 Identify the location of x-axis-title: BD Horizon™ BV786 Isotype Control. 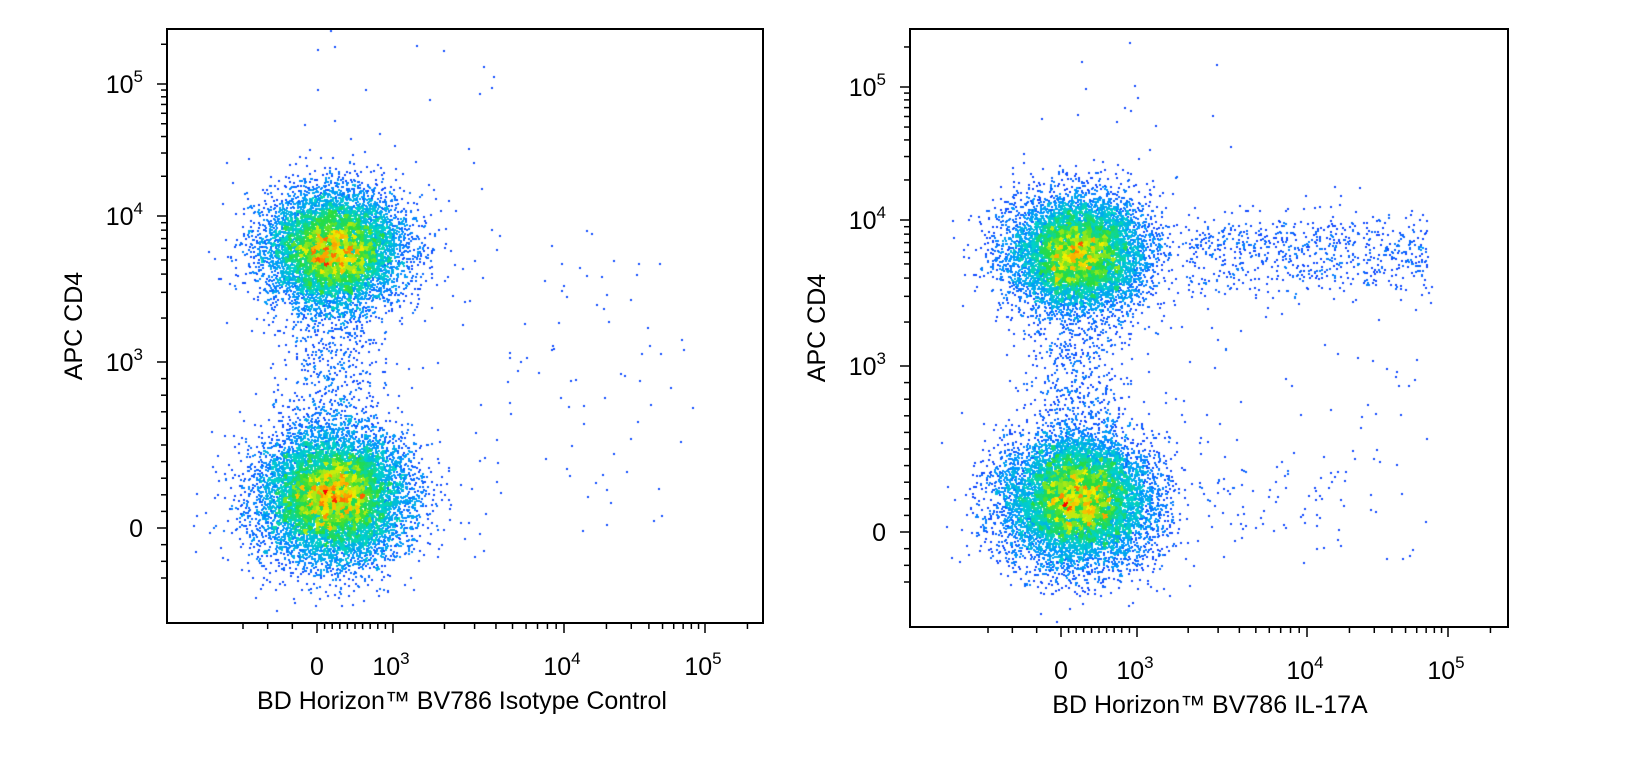
(462, 701).